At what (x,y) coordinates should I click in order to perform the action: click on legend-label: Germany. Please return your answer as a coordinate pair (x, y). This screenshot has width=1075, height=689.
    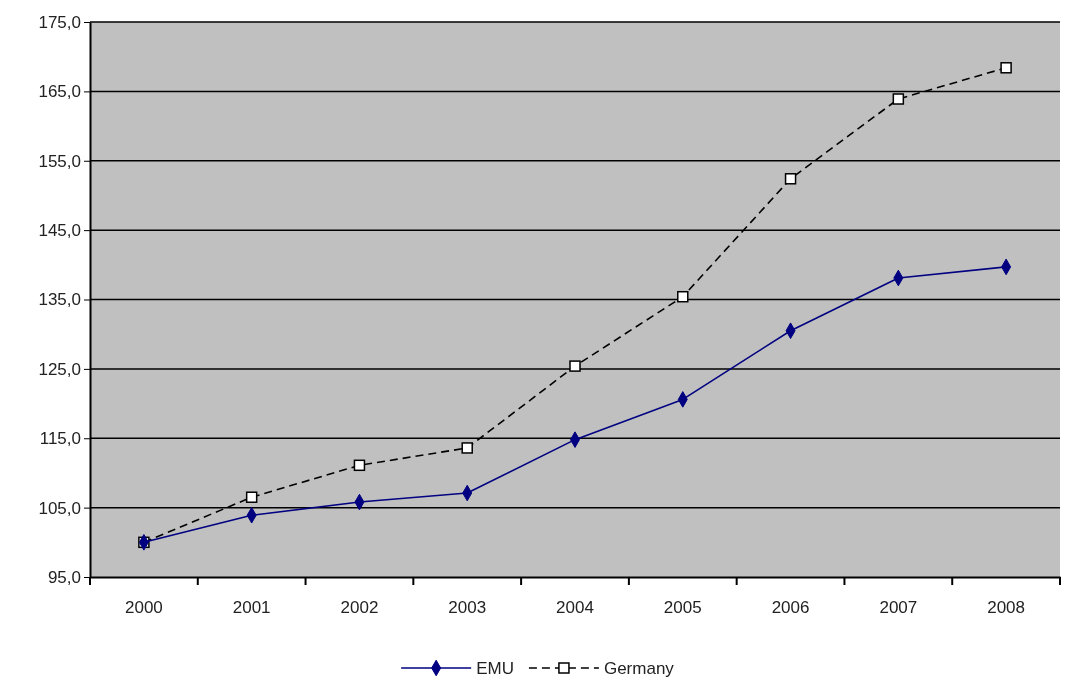
    Looking at the image, I should click on (639, 668).